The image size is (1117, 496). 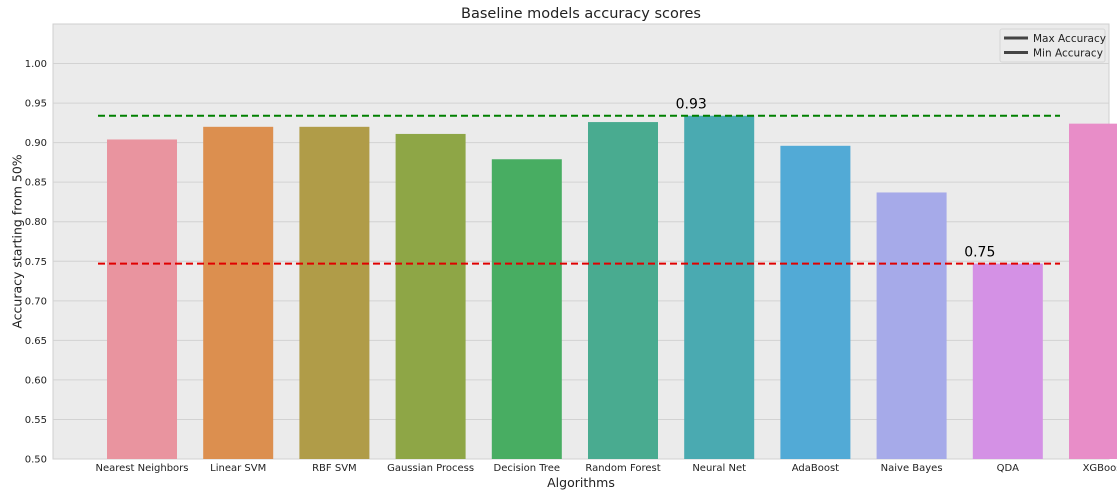 I want to click on x-axis-label: Algorithms, so click(x=581, y=482).